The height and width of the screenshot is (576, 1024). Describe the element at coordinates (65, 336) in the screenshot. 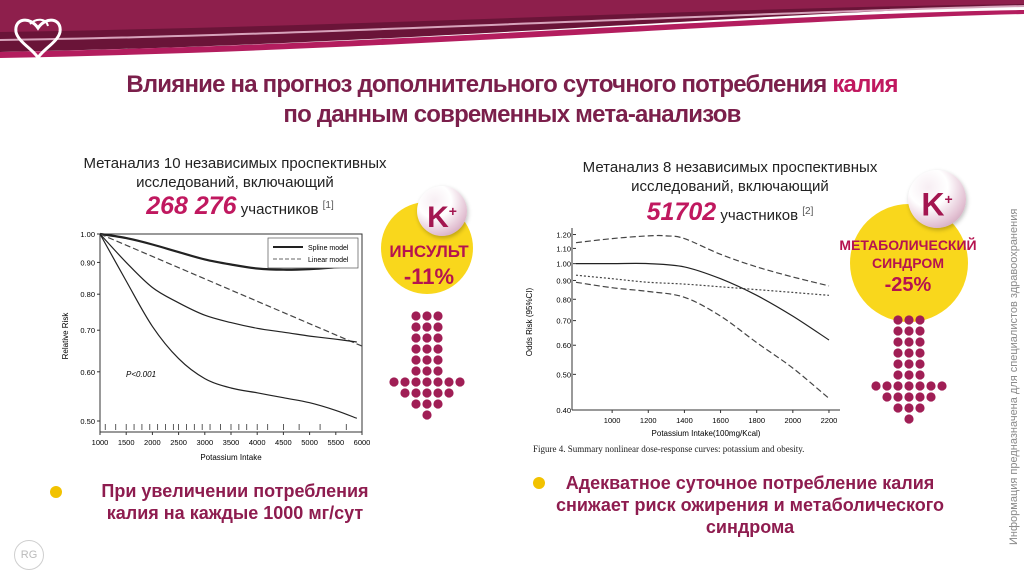

I see `left-chart-y-label: Relative Risk` at that location.